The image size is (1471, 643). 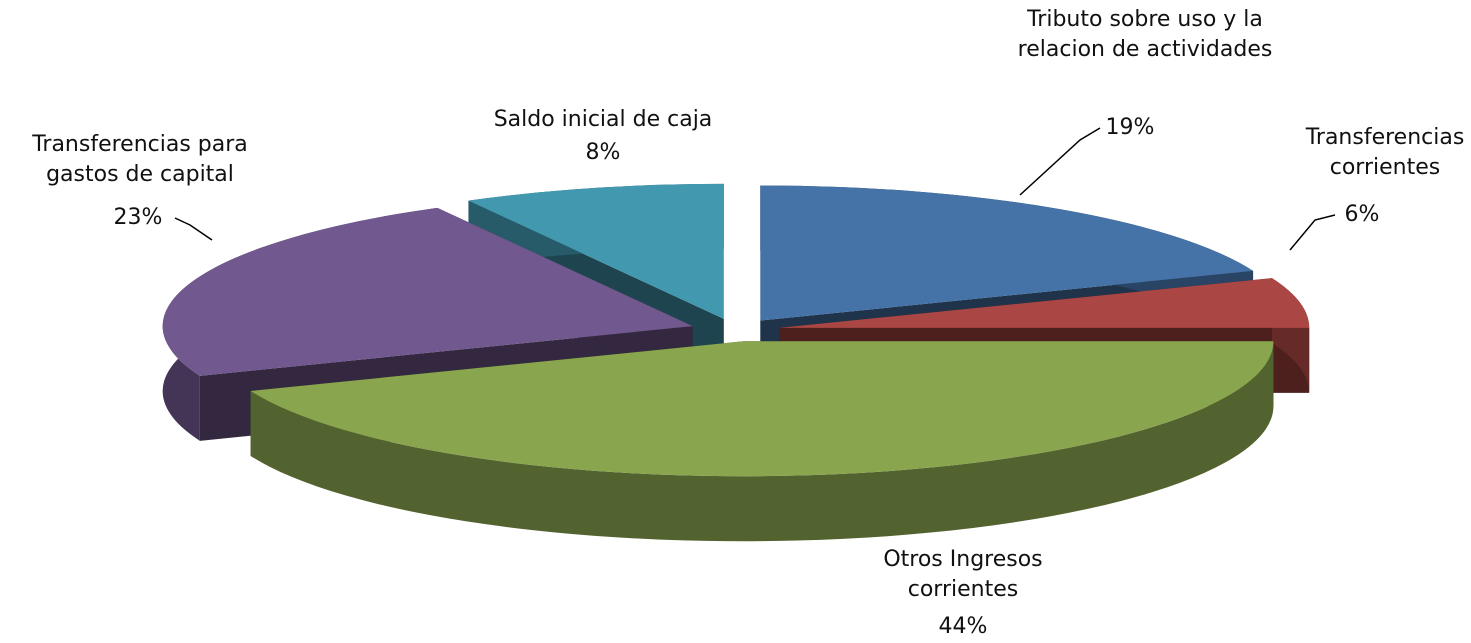 I want to click on slice-value-label: 44%, so click(x=963, y=626).